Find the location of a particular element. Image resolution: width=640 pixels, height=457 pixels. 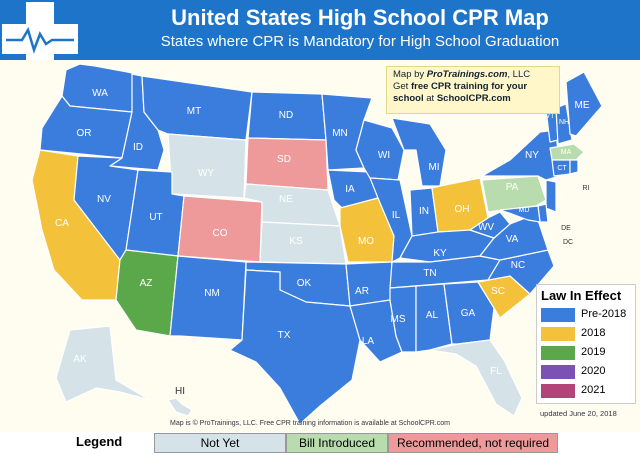

state-label-or: OR is located at coordinates (84, 133).